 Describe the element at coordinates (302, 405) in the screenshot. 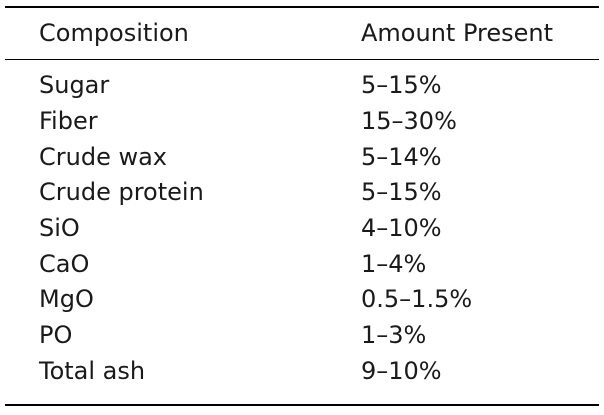

I see `table-bottom-rule` at that location.